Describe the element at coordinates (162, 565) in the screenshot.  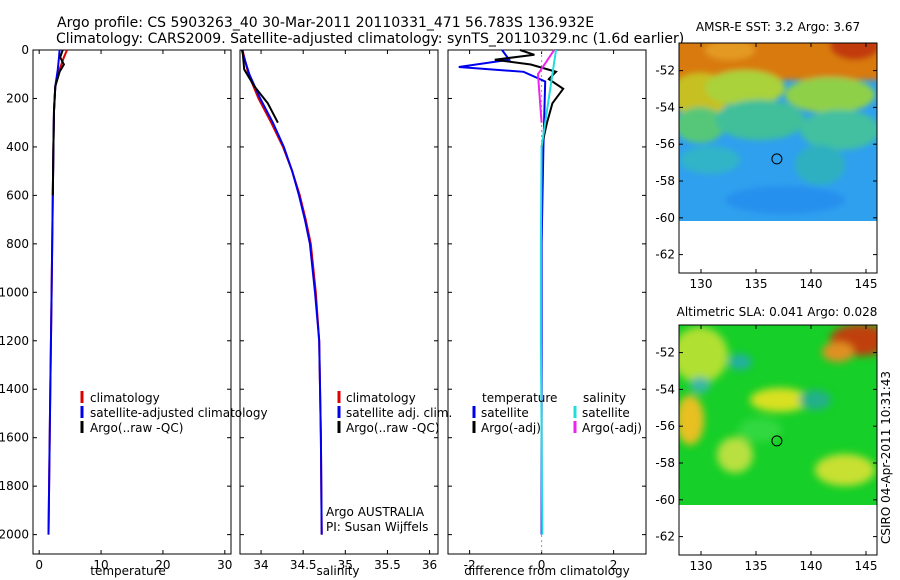
I see `x-tick-label: 20` at that location.